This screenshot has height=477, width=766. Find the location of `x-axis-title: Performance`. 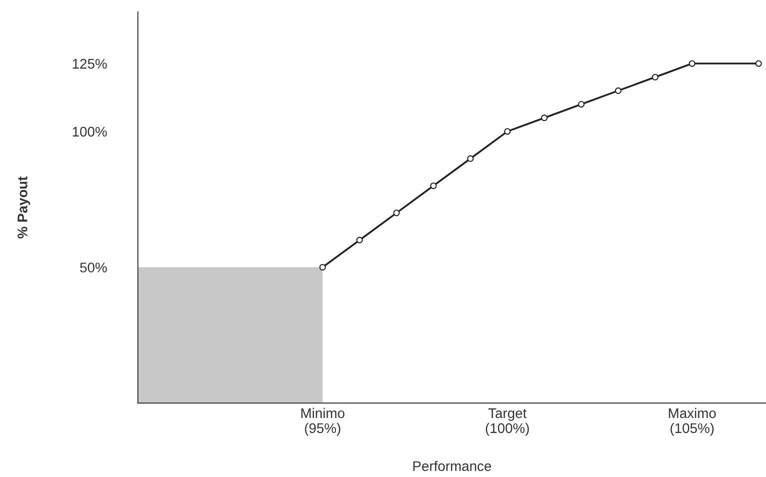

x-axis-title: Performance is located at coordinates (452, 466).